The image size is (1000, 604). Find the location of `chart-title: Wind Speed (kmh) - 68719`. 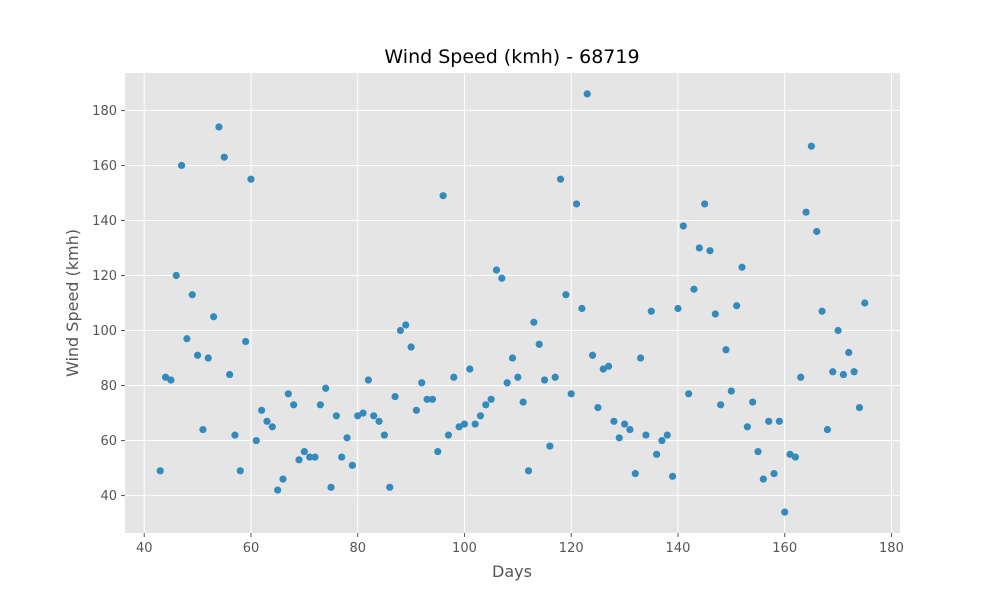

chart-title: Wind Speed (kmh) - 68719 is located at coordinates (511, 57).